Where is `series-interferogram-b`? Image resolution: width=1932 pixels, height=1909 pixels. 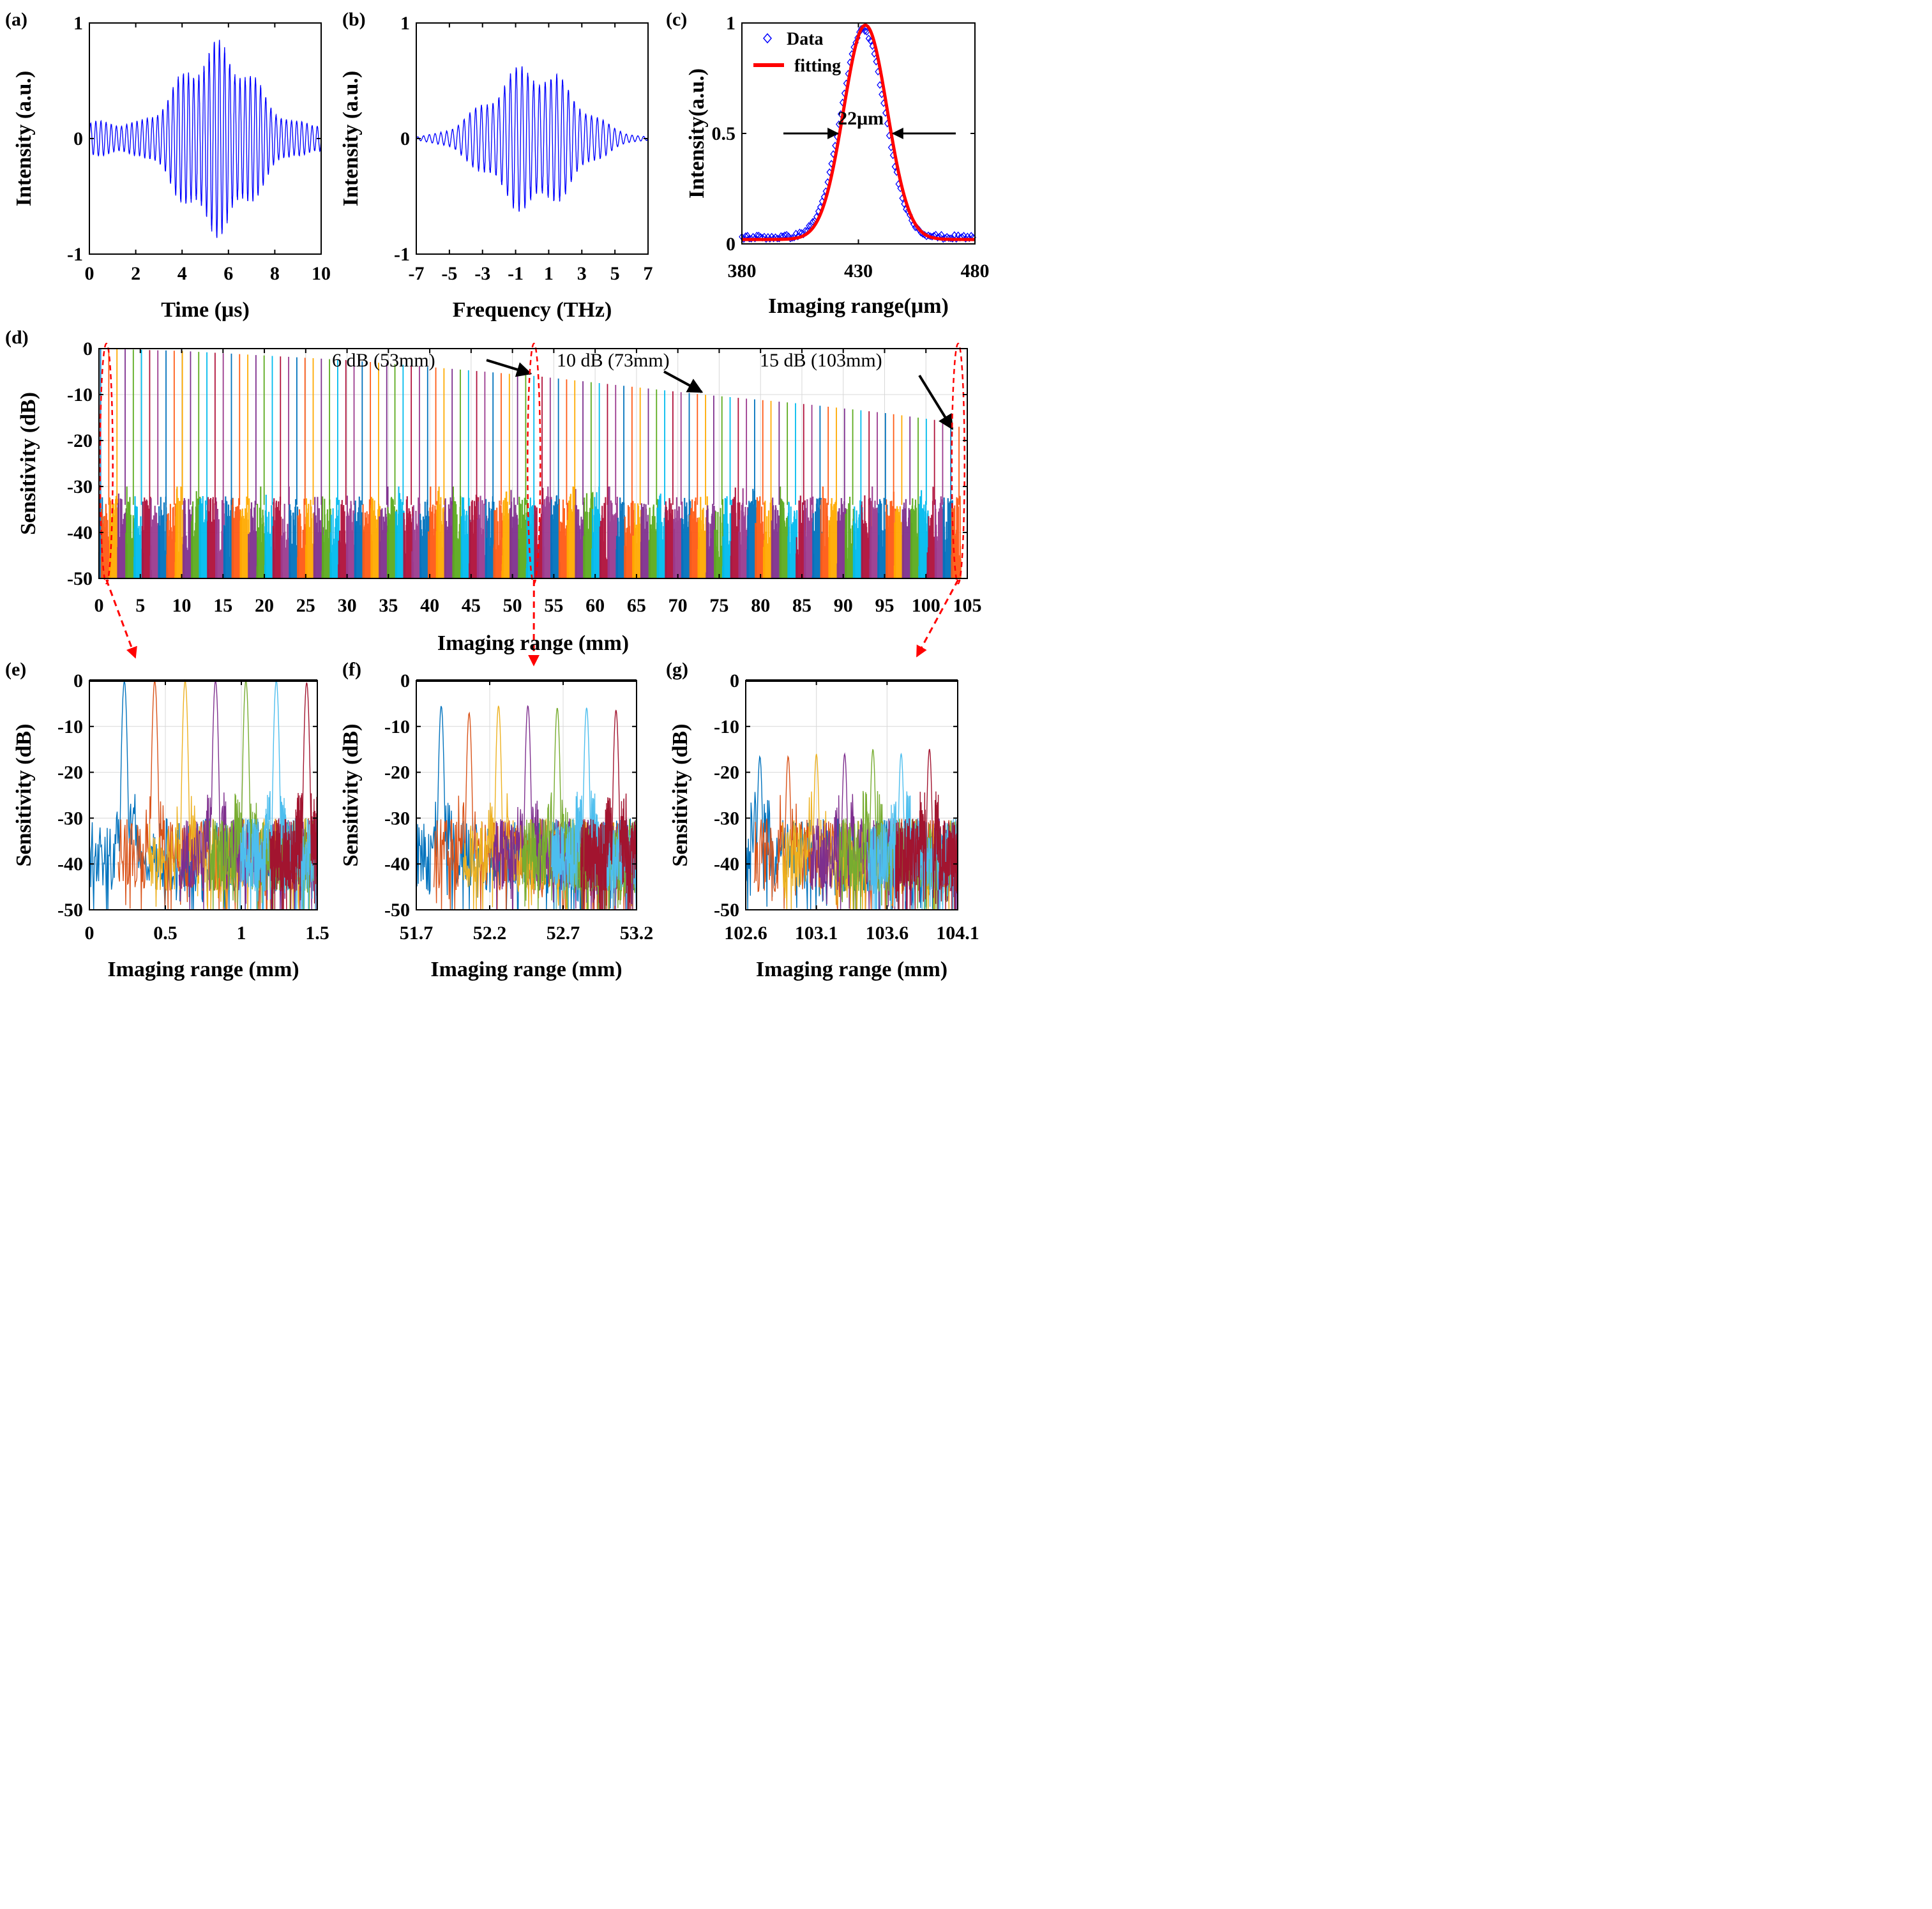
series-interferogram-b is located at coordinates (532, 139).